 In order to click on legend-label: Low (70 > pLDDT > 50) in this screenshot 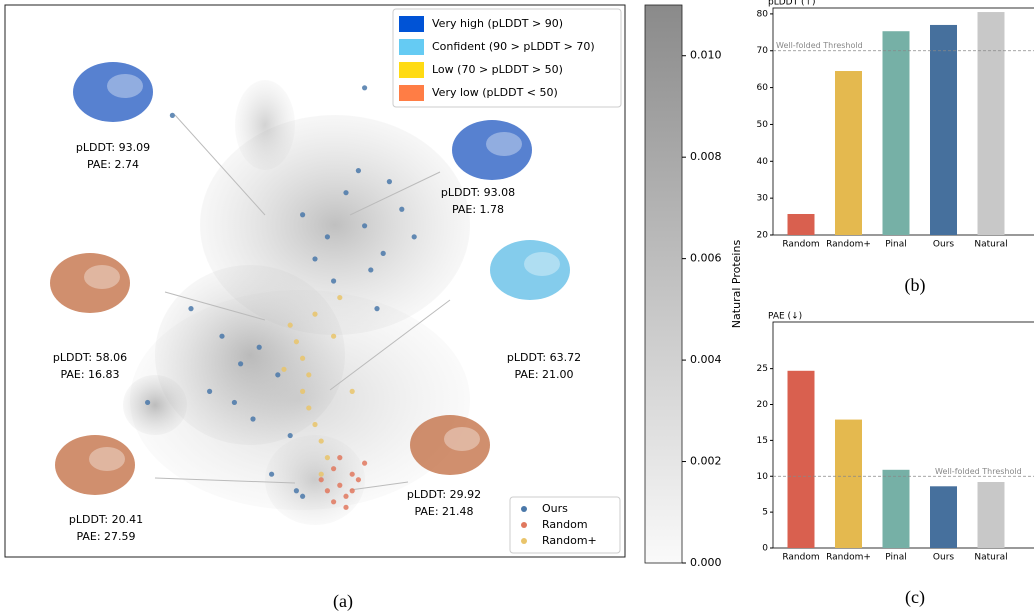, I will do `click(497, 69)`.